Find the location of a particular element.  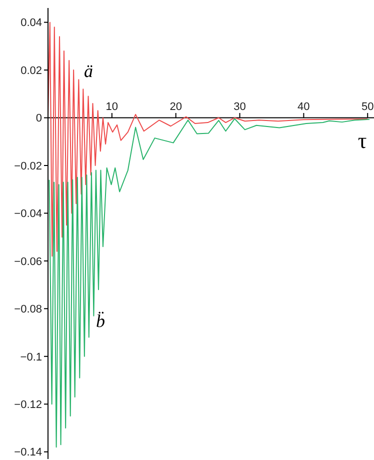

y-tick-label: −0.04 is located at coordinates (28, 214).